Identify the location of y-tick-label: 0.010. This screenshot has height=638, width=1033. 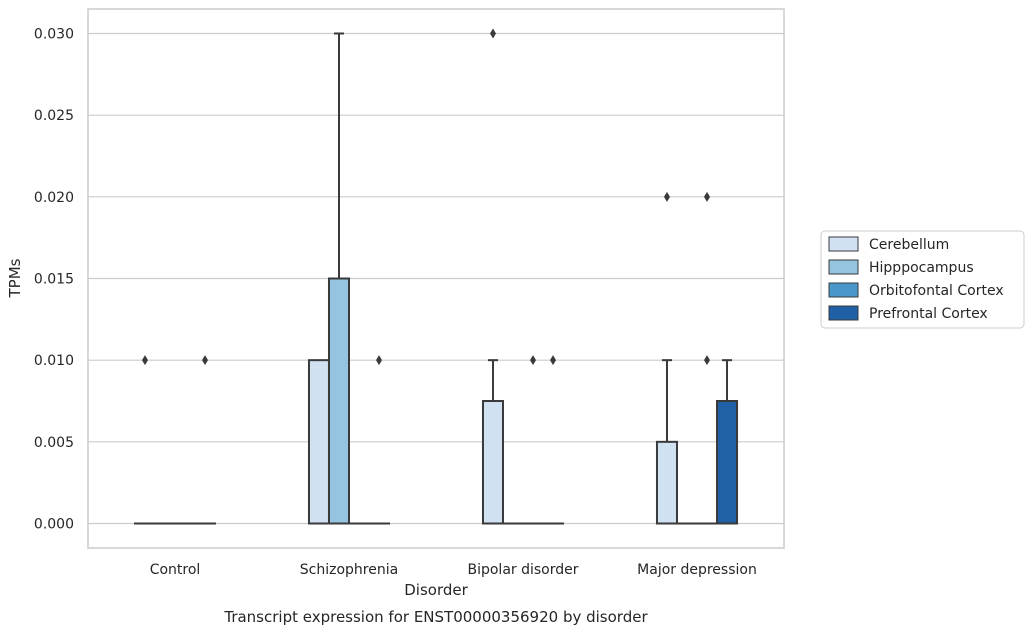
(54, 361).